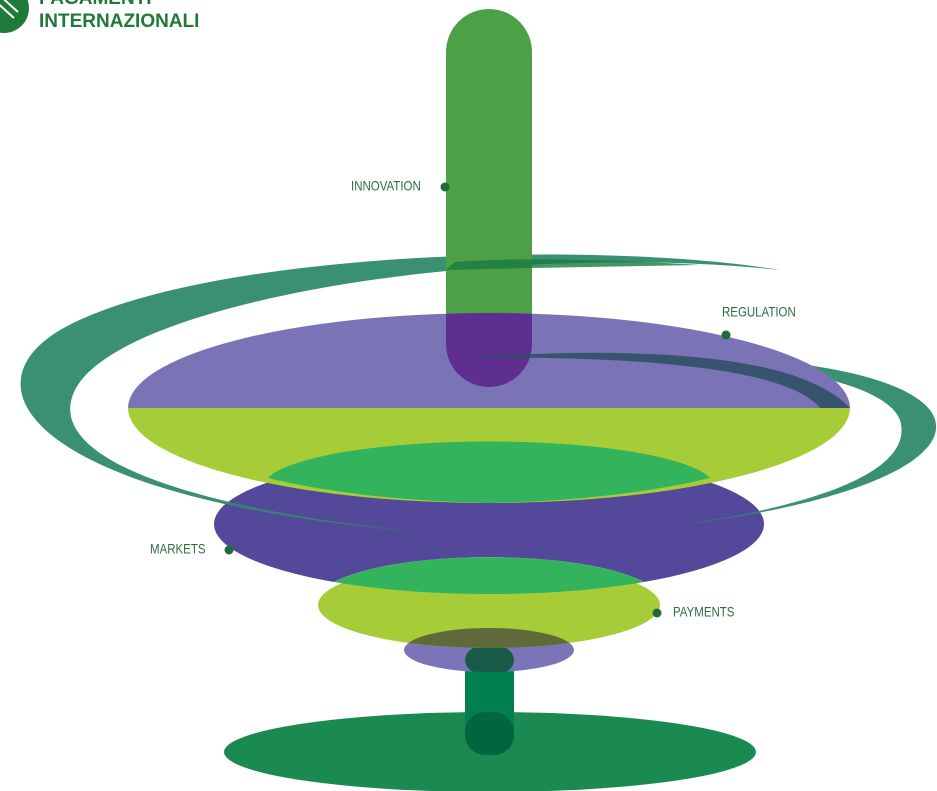  Describe the element at coordinates (489, 198) in the screenshot. I see `innovation-pill` at that location.